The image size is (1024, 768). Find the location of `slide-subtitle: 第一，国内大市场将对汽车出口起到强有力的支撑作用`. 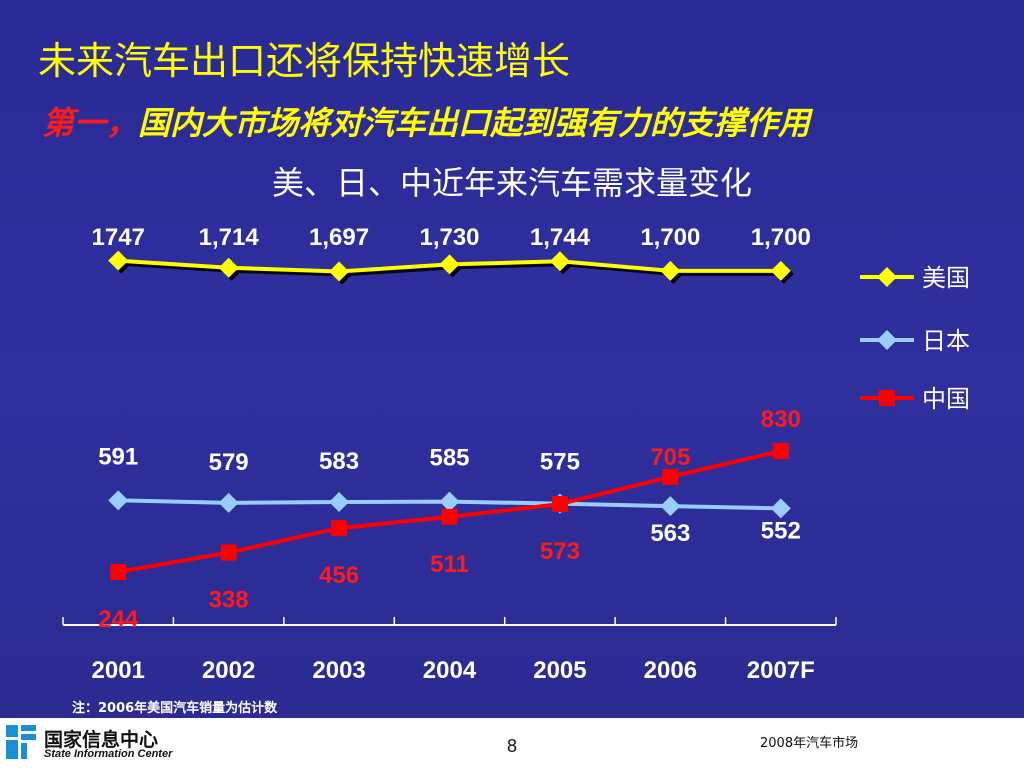

slide-subtitle: 第一，国内大市场将对汽车出口起到强有力的支撑作用 is located at coordinates (426, 121).